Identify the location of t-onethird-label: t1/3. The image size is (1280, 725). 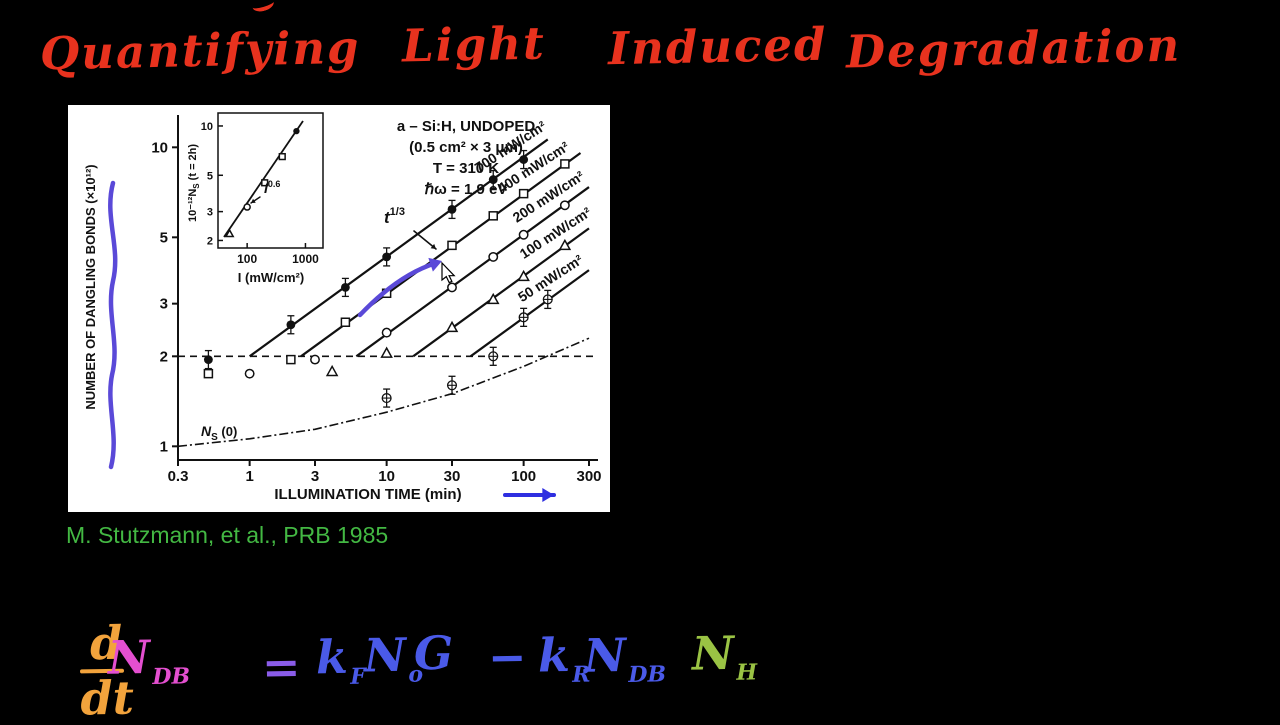
(394, 216).